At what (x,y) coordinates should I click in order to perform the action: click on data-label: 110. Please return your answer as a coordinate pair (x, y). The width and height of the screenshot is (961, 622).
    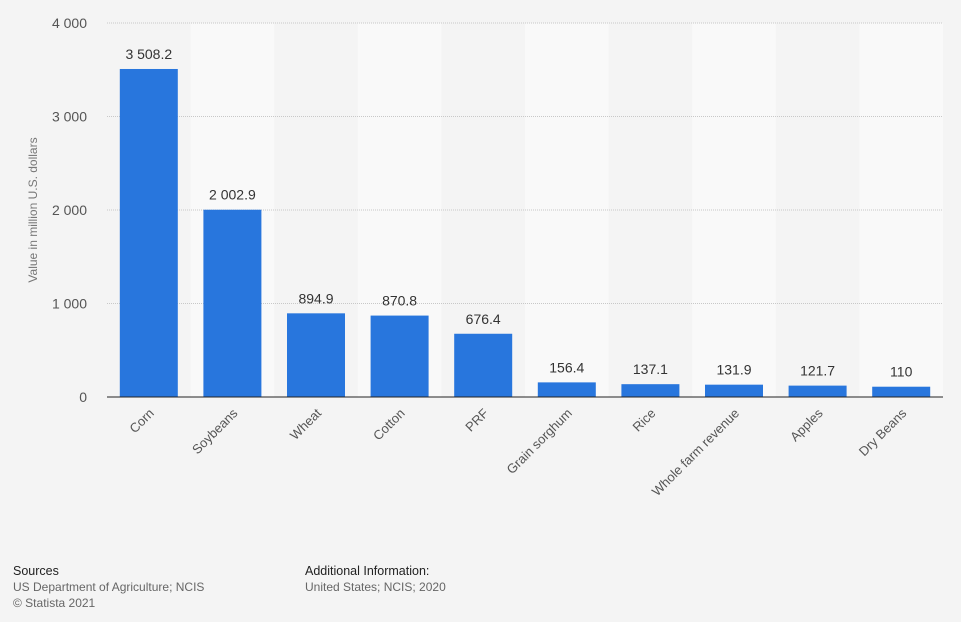
    Looking at the image, I should click on (901, 372).